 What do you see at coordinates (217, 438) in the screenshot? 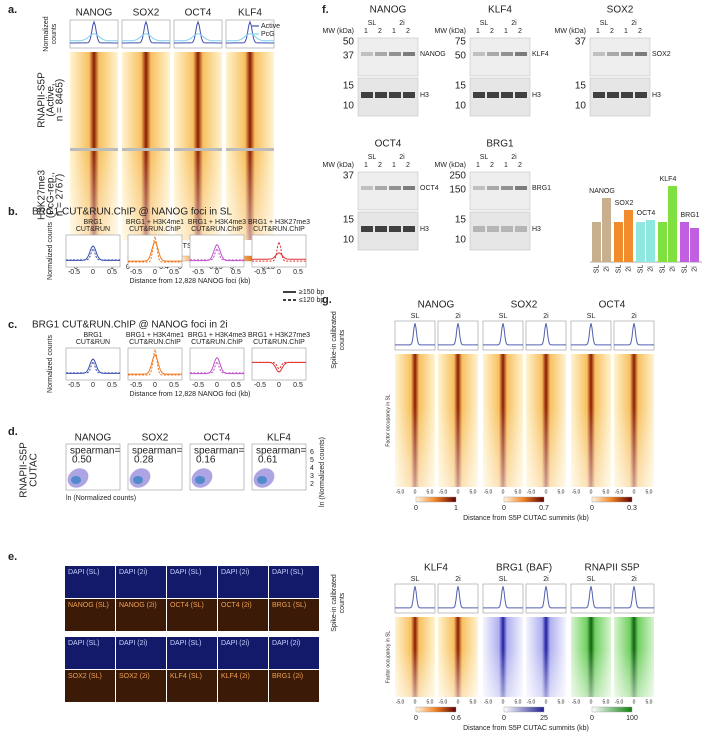
I see `column-title: OCT4` at bounding box center [217, 438].